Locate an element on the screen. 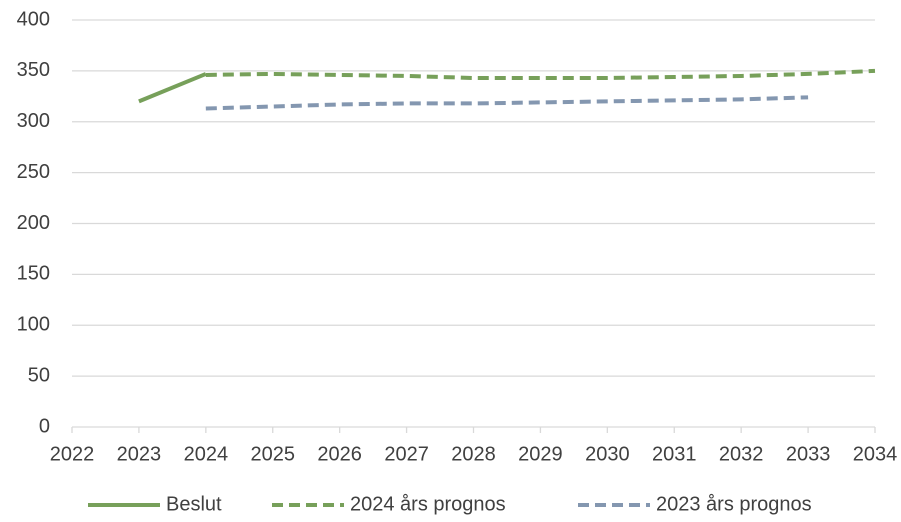  x-tick-label: 2027 is located at coordinates (406, 454).